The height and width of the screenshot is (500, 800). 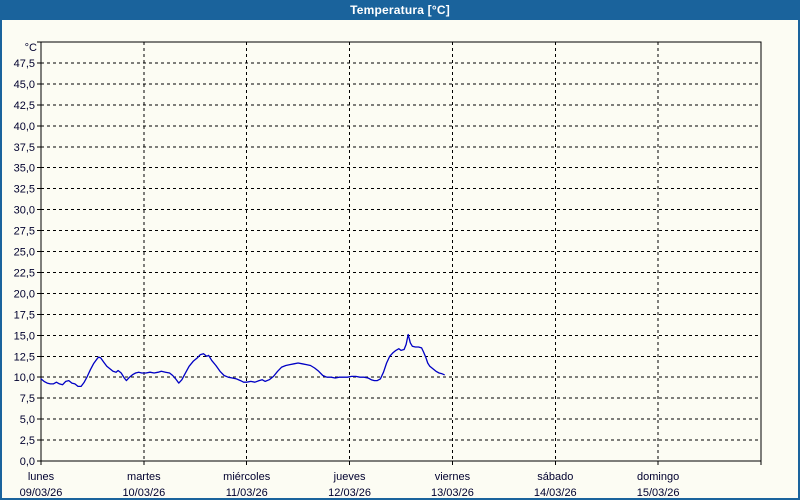 I want to click on y-axis-label: 45,0, so click(x=24, y=85).